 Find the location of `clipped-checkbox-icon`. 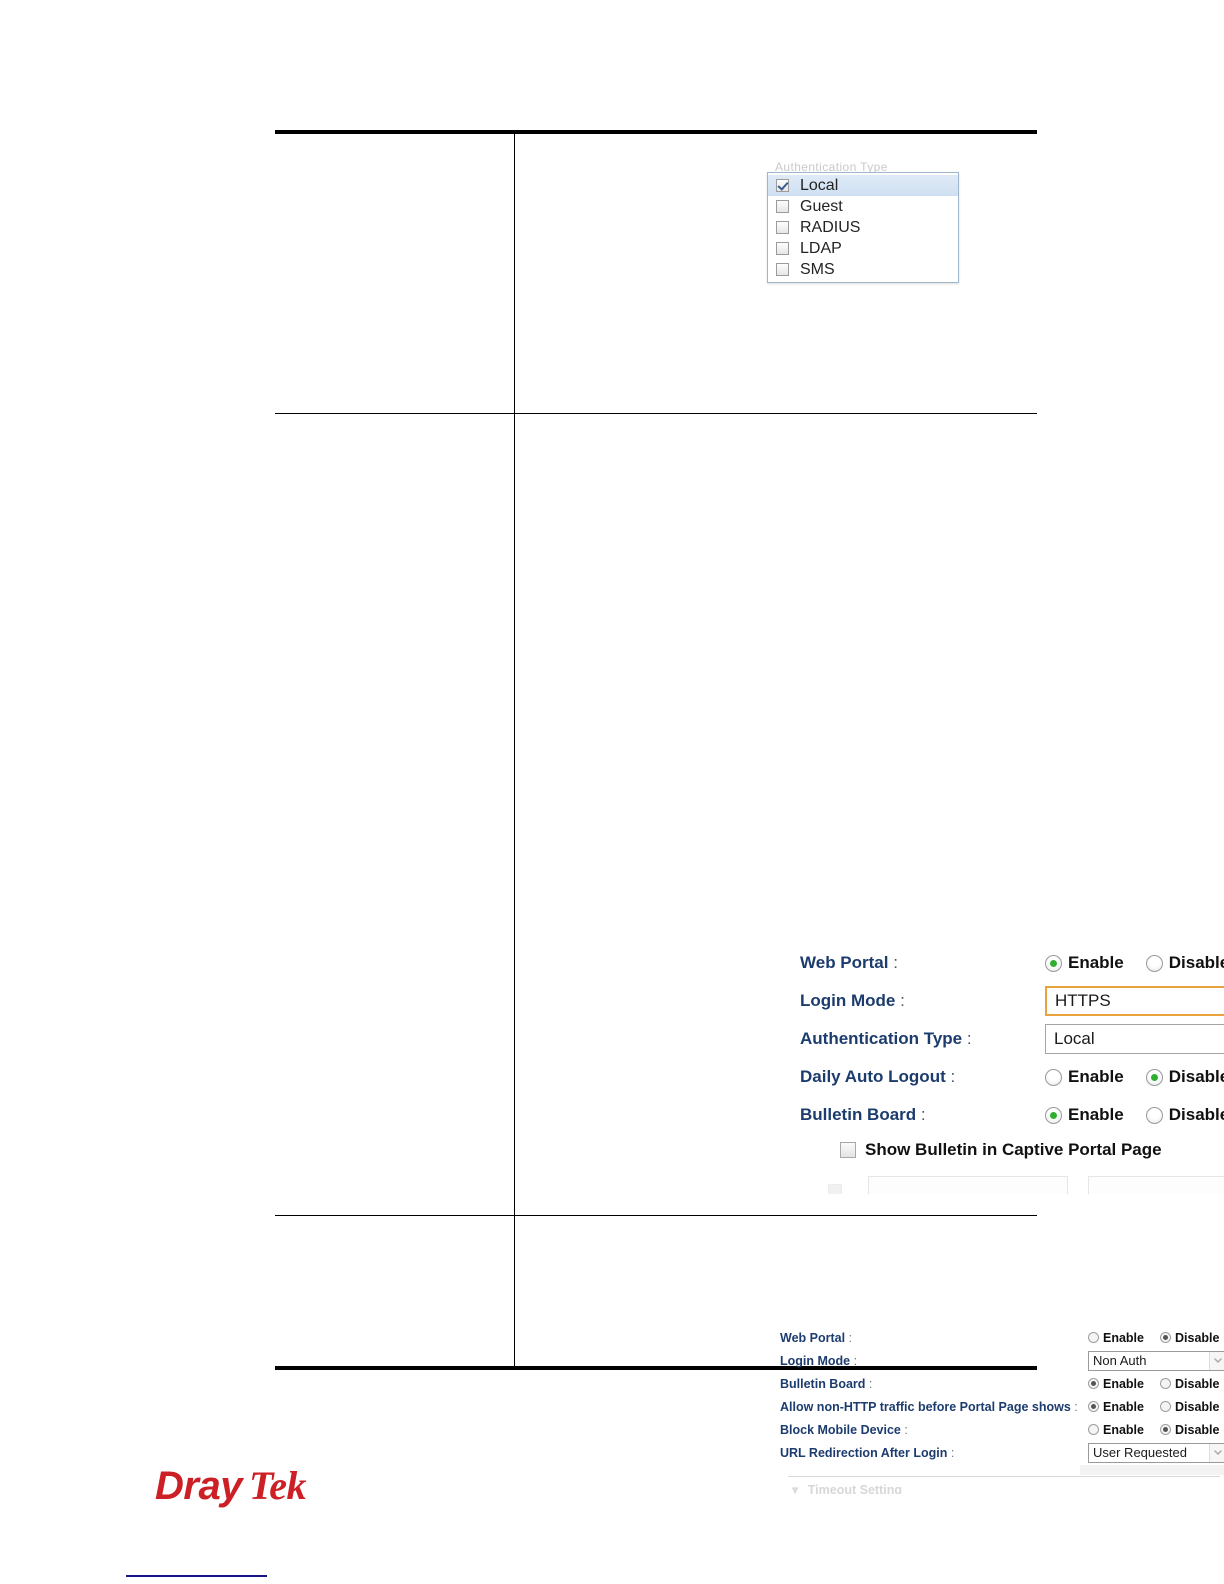

clipped-checkbox-icon is located at coordinates (835, 1189).